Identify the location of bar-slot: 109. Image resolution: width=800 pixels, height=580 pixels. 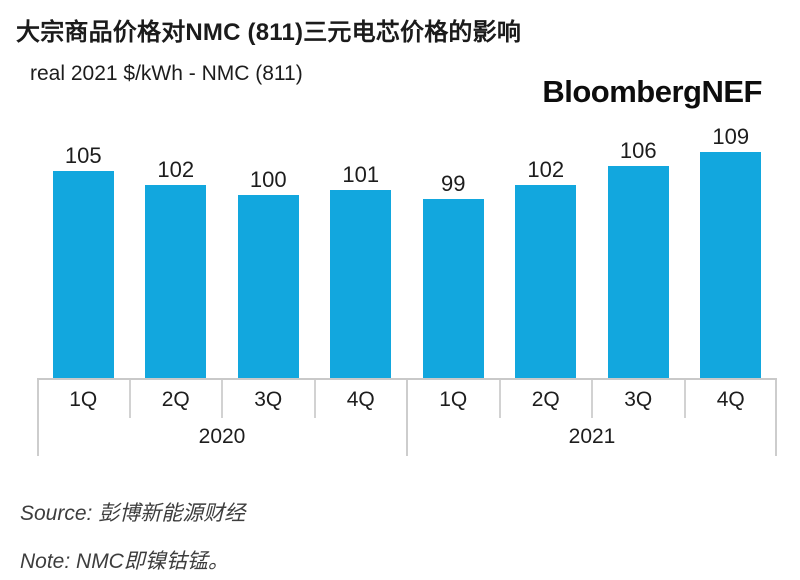
(731, 248).